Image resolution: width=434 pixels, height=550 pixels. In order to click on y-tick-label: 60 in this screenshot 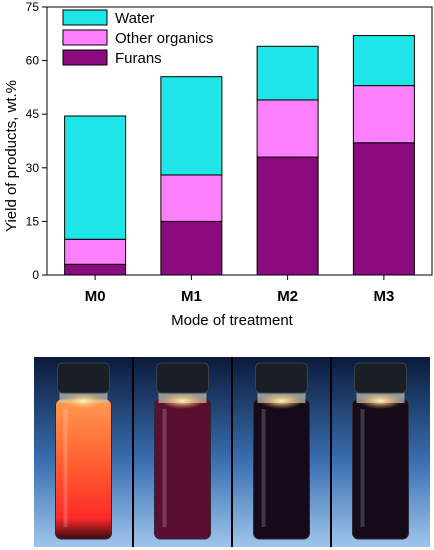, I will do `click(33, 61)`.